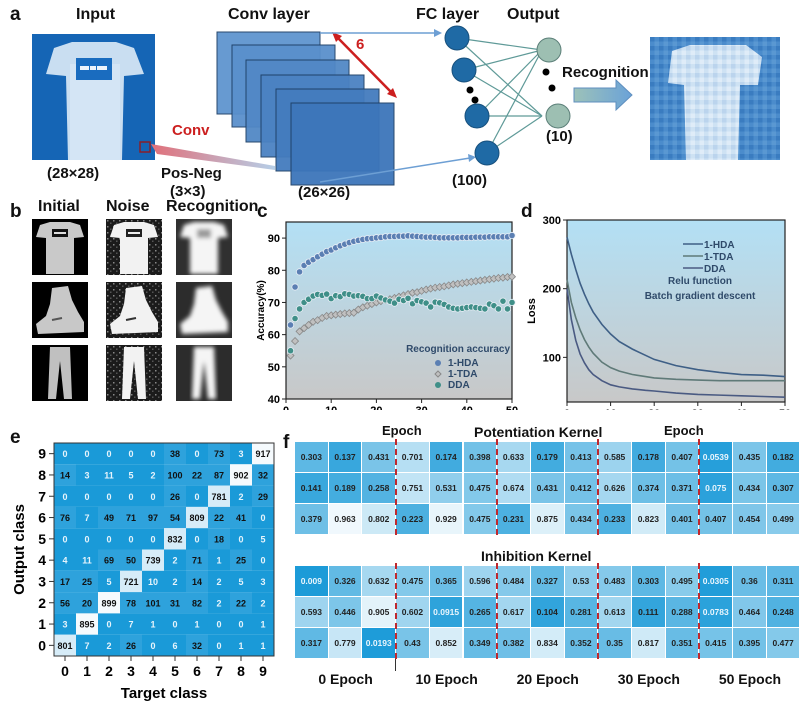 This screenshot has width=799, height=706. I want to click on kernel-cell: 0.434, so click(581, 519).